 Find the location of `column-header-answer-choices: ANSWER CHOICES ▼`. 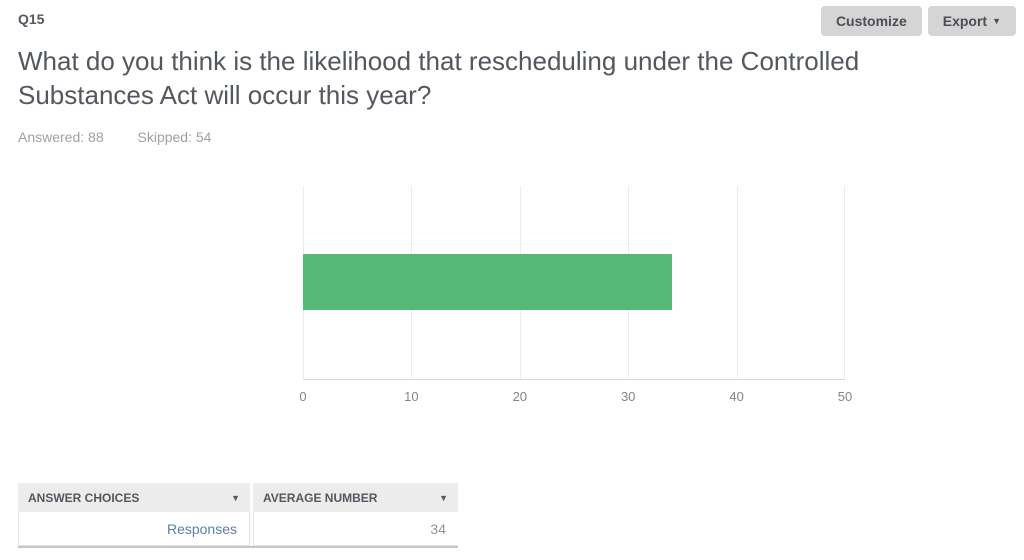

column-header-answer-choices: ANSWER CHOICES ▼ is located at coordinates (134, 497).